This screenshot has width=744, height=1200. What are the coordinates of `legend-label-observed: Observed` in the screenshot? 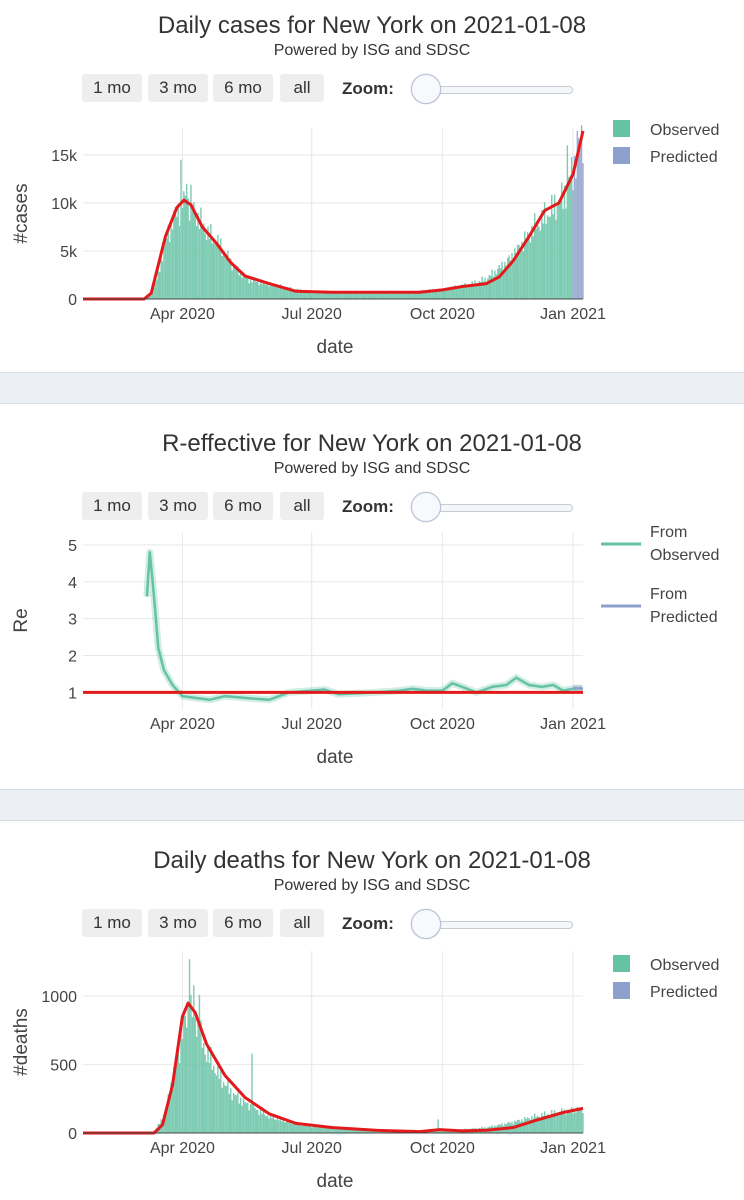 It's located at (684, 130).